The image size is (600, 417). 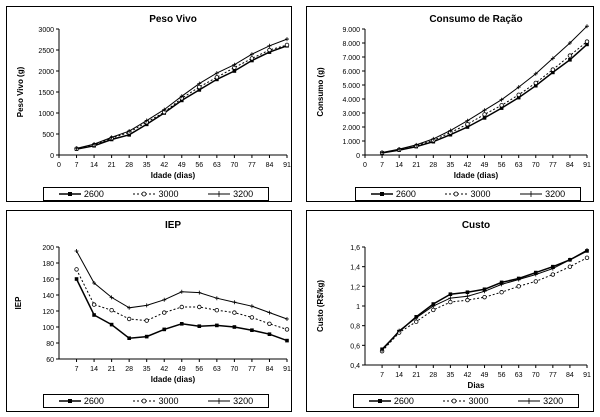 I want to click on y-tick-label: 3.000, so click(x=351, y=114).